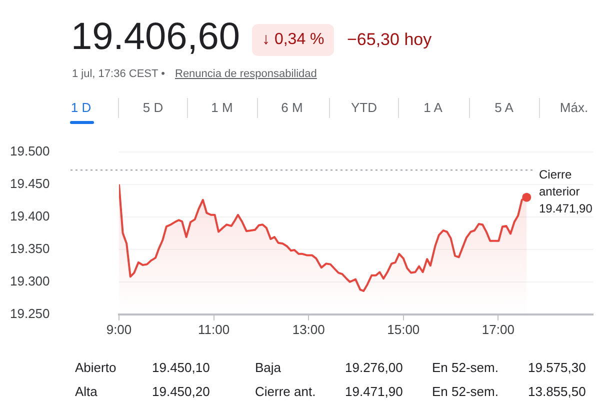 The width and height of the screenshot is (602, 418). What do you see at coordinates (308, 329) in the screenshot?
I see `x-tick-label: 13:00` at bounding box center [308, 329].